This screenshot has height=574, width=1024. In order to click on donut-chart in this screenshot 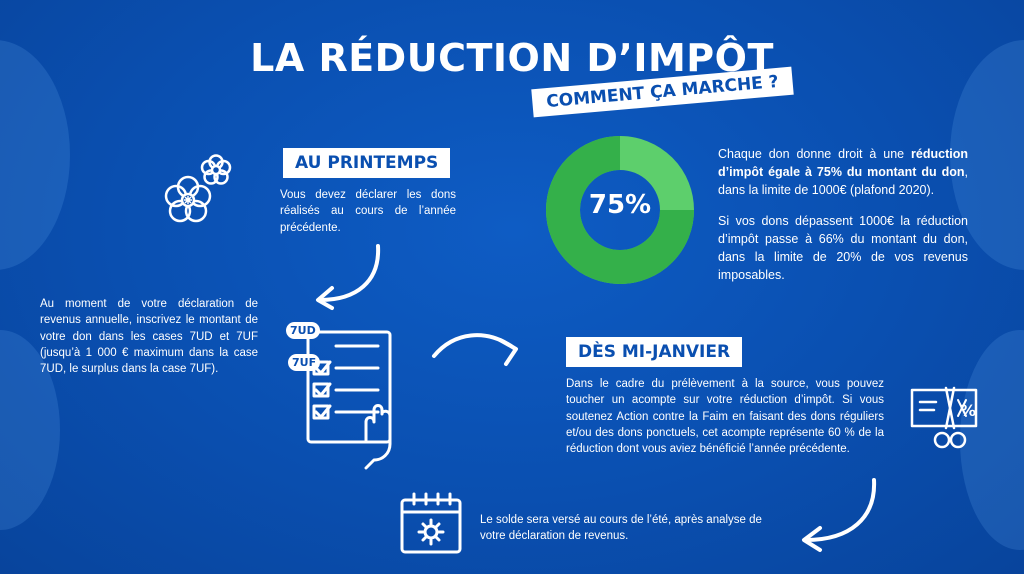, I will do `click(620, 210)`.